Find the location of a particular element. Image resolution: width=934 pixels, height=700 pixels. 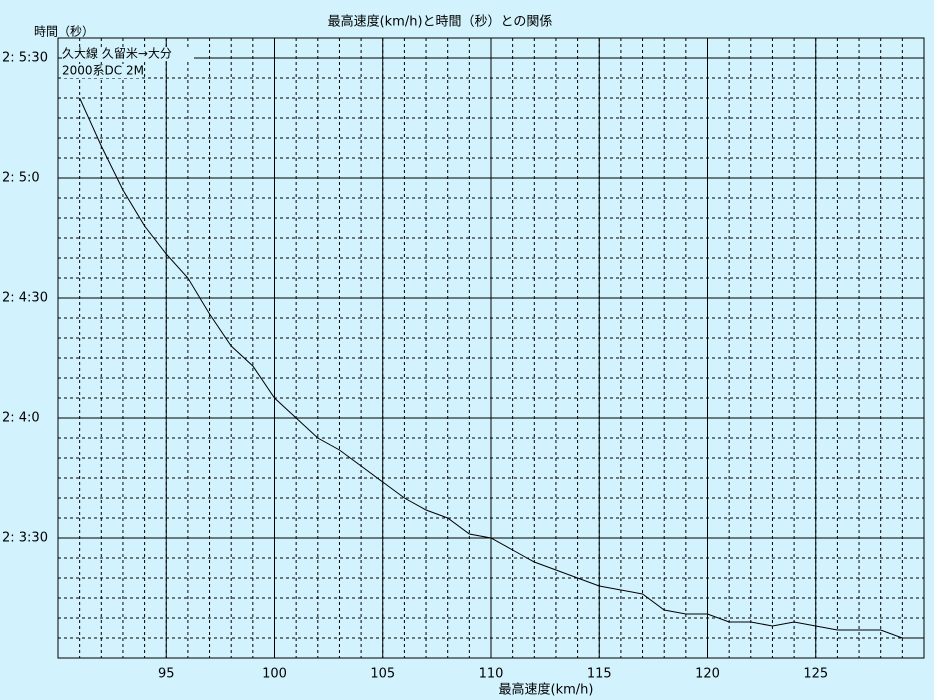

x-tick-label: 100 is located at coordinates (274, 674).